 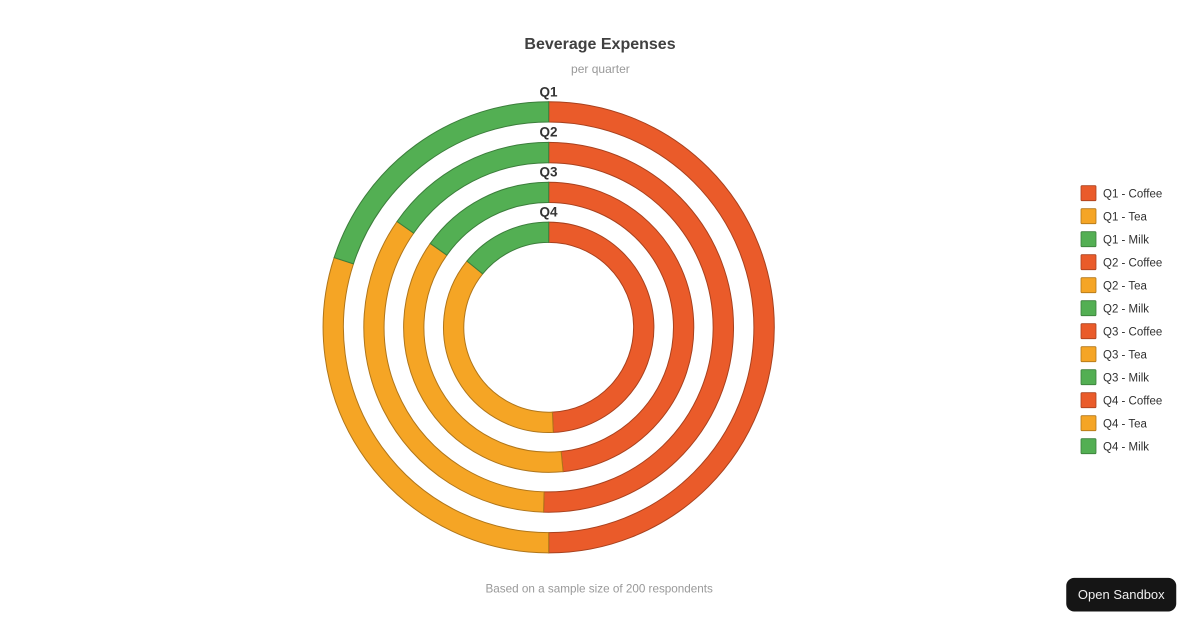 I want to click on svg-text: Q2, so click(x=548, y=131).